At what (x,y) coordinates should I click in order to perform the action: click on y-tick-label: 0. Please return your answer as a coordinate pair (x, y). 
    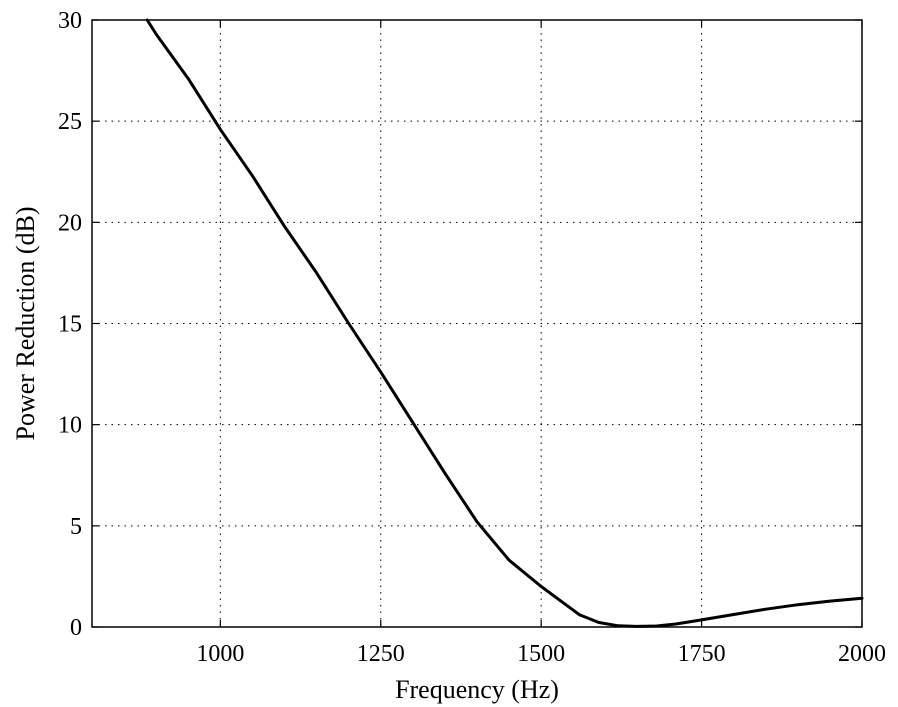
    Looking at the image, I should click on (76, 628).